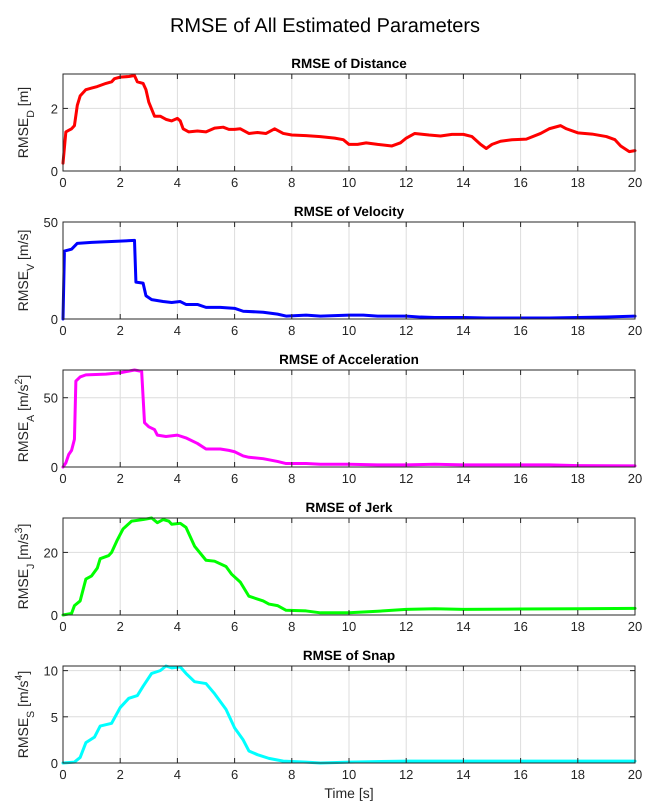 Image resolution: width=650 pixels, height=810 pixels. I want to click on y-tick-label: 10, so click(51, 671).